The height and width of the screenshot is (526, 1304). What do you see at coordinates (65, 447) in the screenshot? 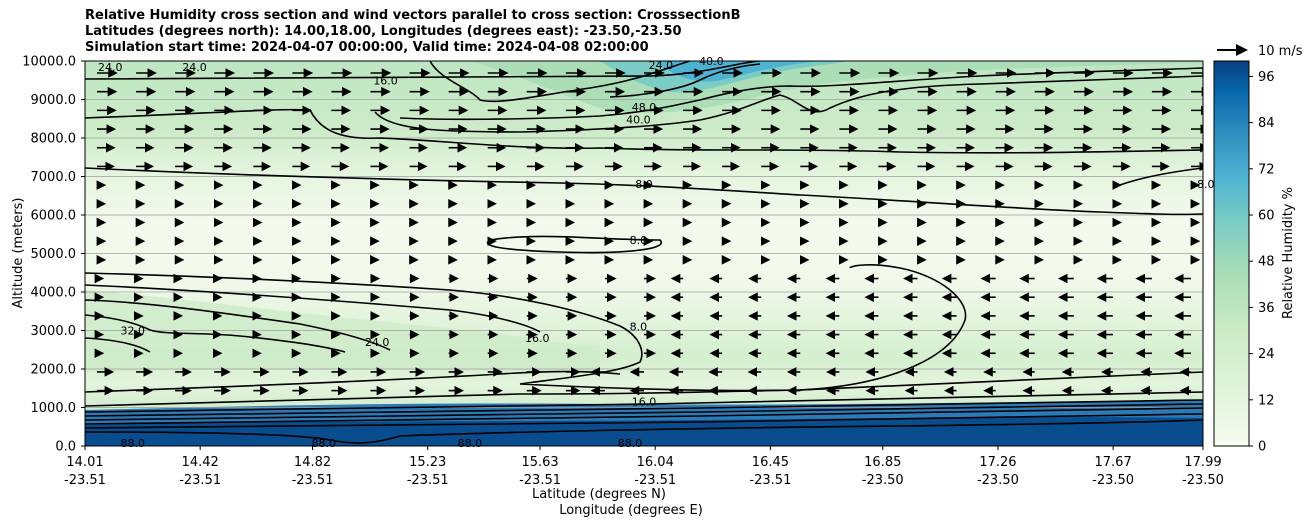
I see `y-tick-label: 0.0` at bounding box center [65, 447].